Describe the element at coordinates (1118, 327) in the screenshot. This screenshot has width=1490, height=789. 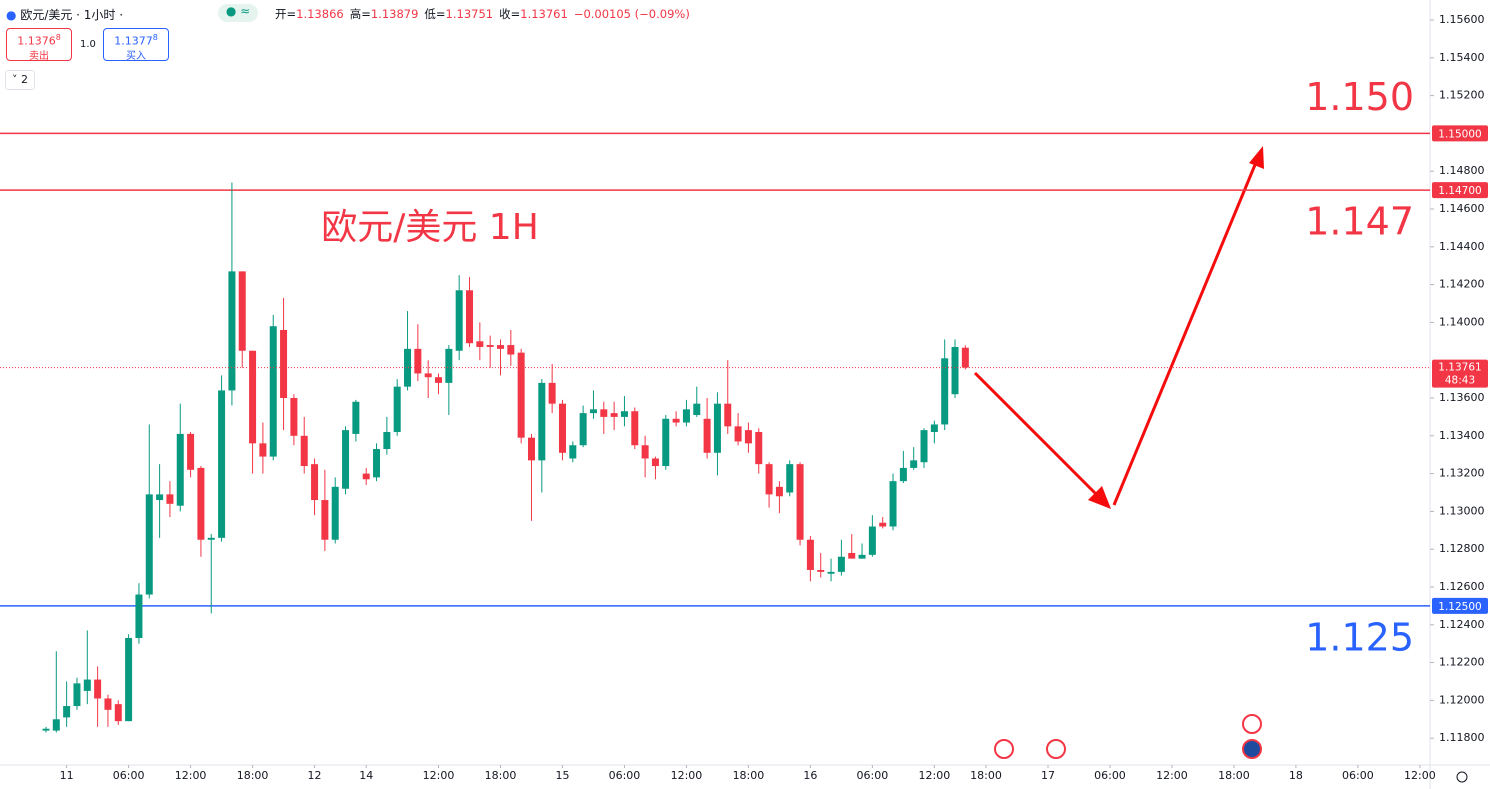
I see `arrows` at that location.